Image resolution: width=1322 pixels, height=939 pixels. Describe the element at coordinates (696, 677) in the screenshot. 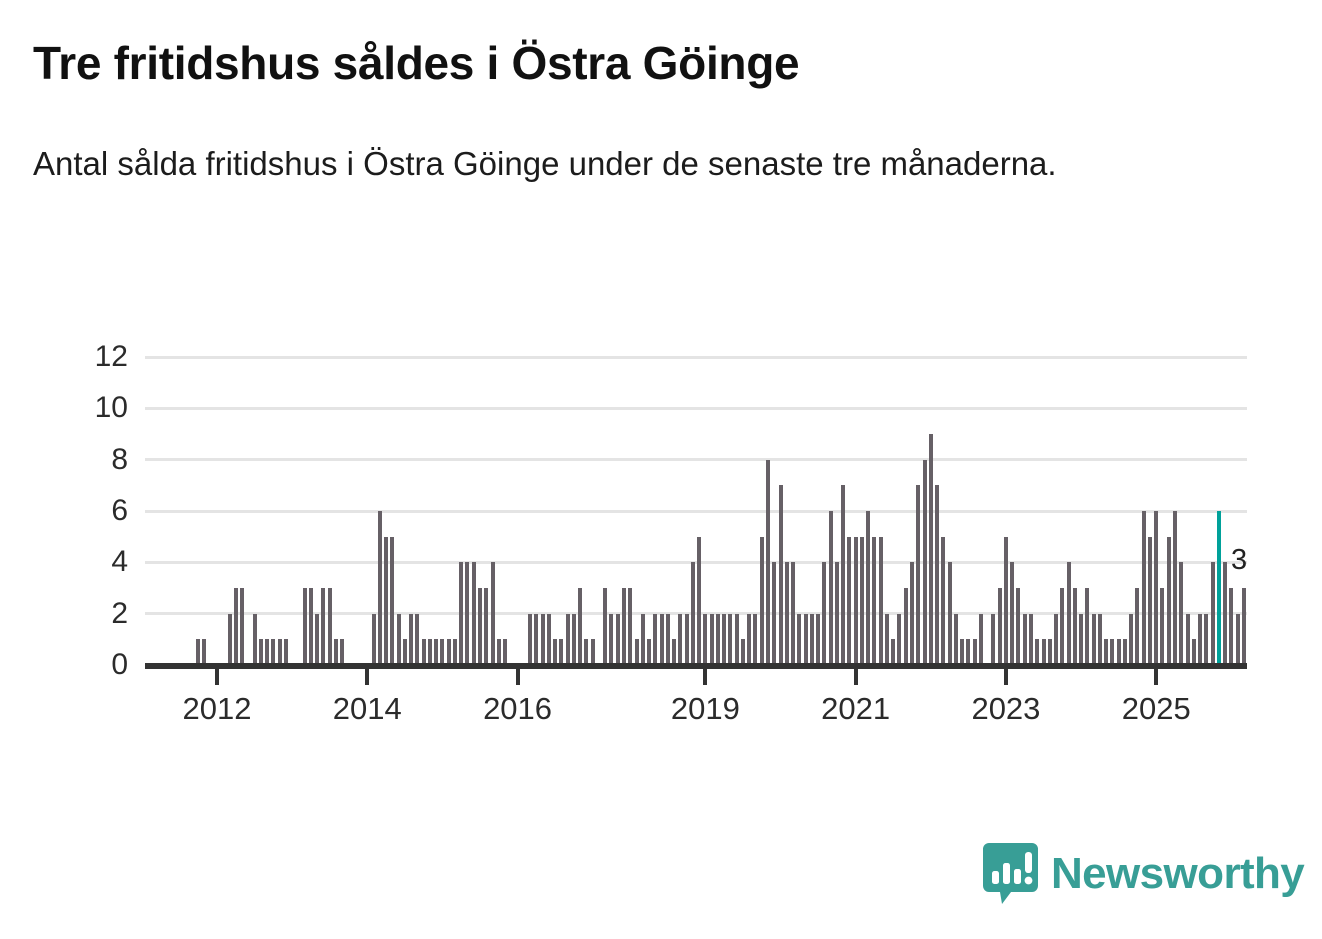

I see `x-axis-ticks` at that location.